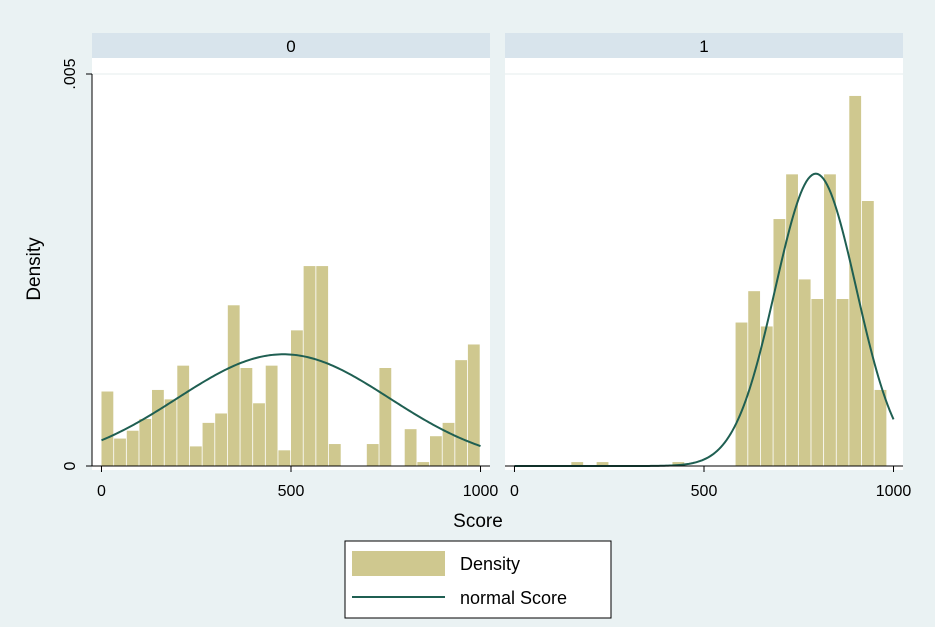 Image resolution: width=935 pixels, height=627 pixels. Describe the element at coordinates (398, 563) in the screenshot. I see `legend-density-swatch` at that location.